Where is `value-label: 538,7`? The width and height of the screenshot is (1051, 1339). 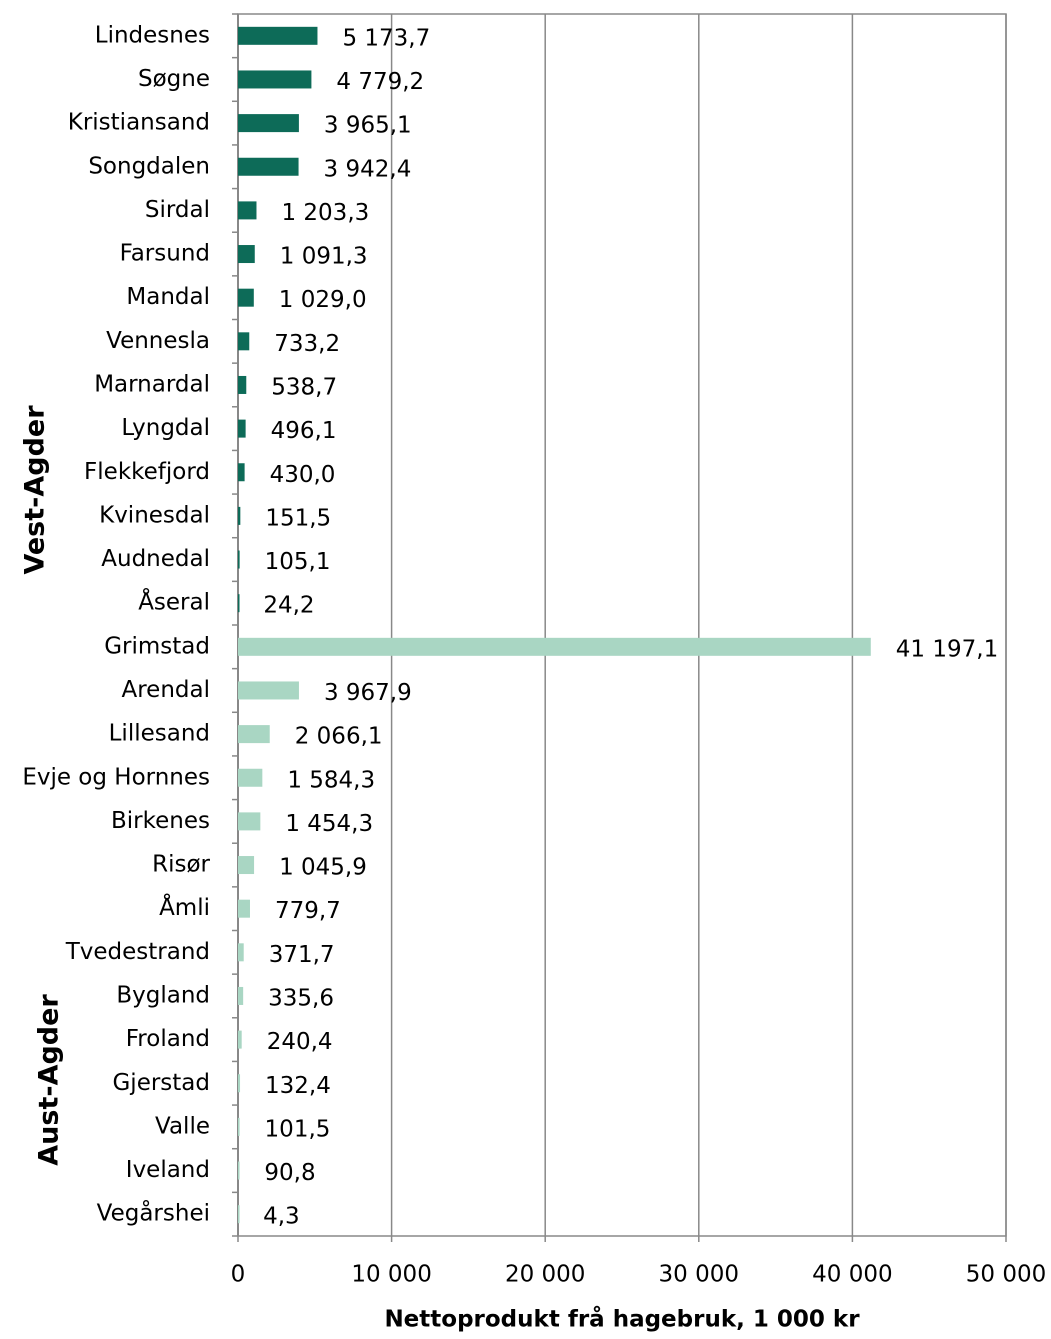 value-label: 538,7 is located at coordinates (304, 387).